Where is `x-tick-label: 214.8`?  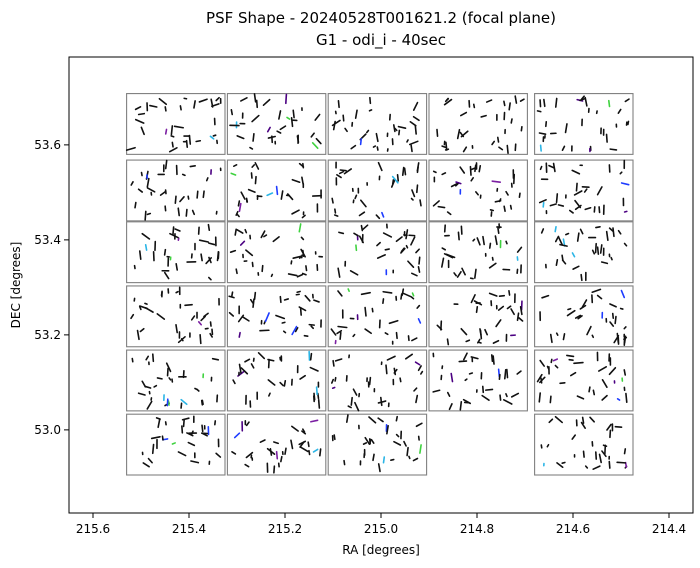 x-tick-label: 214.8 is located at coordinates (477, 529).